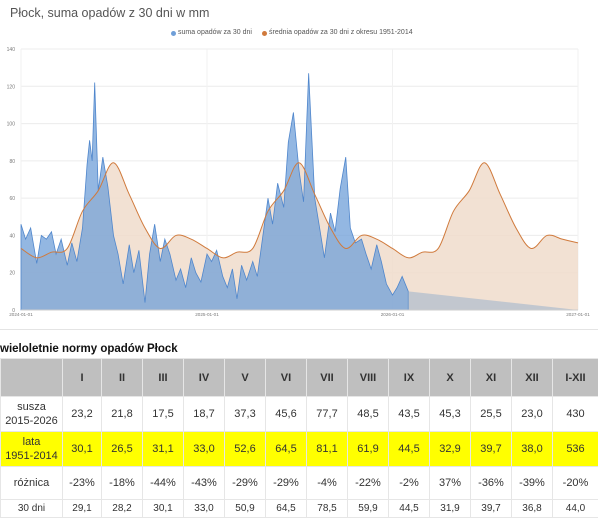  What do you see at coordinates (532, 377) in the screenshot?
I see `table-header-cell: XII` at bounding box center [532, 377].